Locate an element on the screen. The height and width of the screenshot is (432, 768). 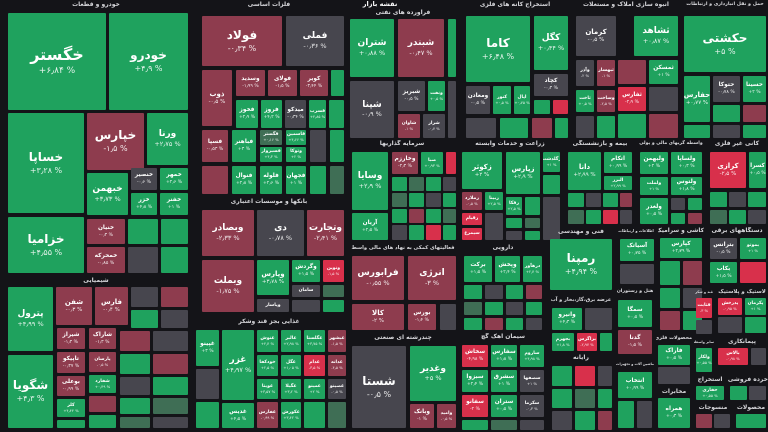
tile-فباهنر: فباهنر +۳ % is located at coordinates (244, 146).